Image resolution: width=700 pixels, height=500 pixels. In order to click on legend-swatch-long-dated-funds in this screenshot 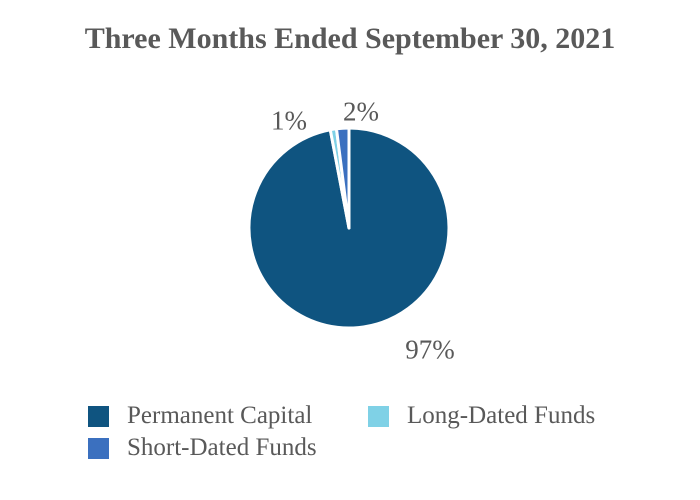, I will do `click(378, 416)`.